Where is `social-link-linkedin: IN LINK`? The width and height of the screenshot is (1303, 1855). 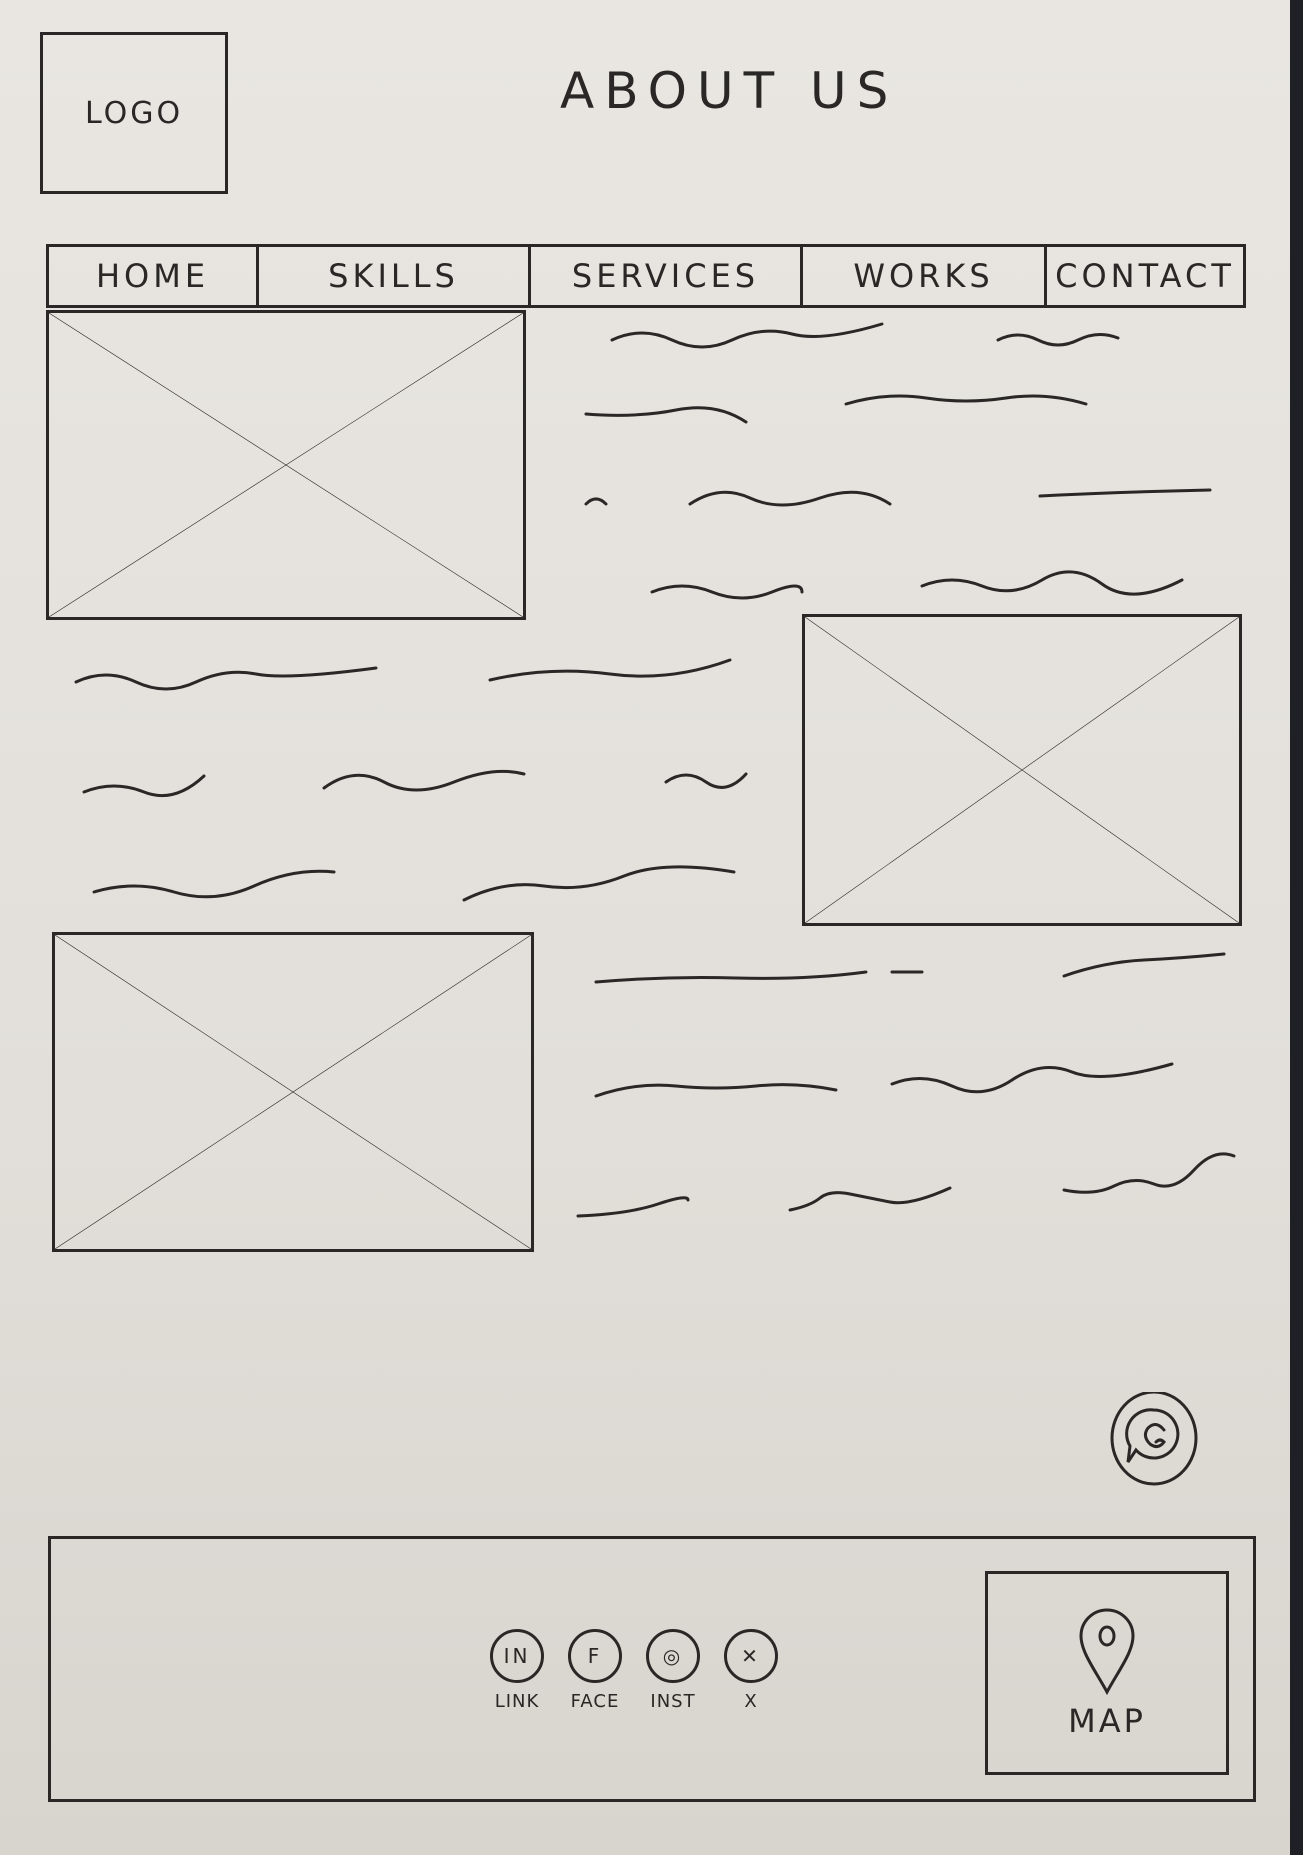 social-link-linkedin: IN LINK is located at coordinates (517, 1670).